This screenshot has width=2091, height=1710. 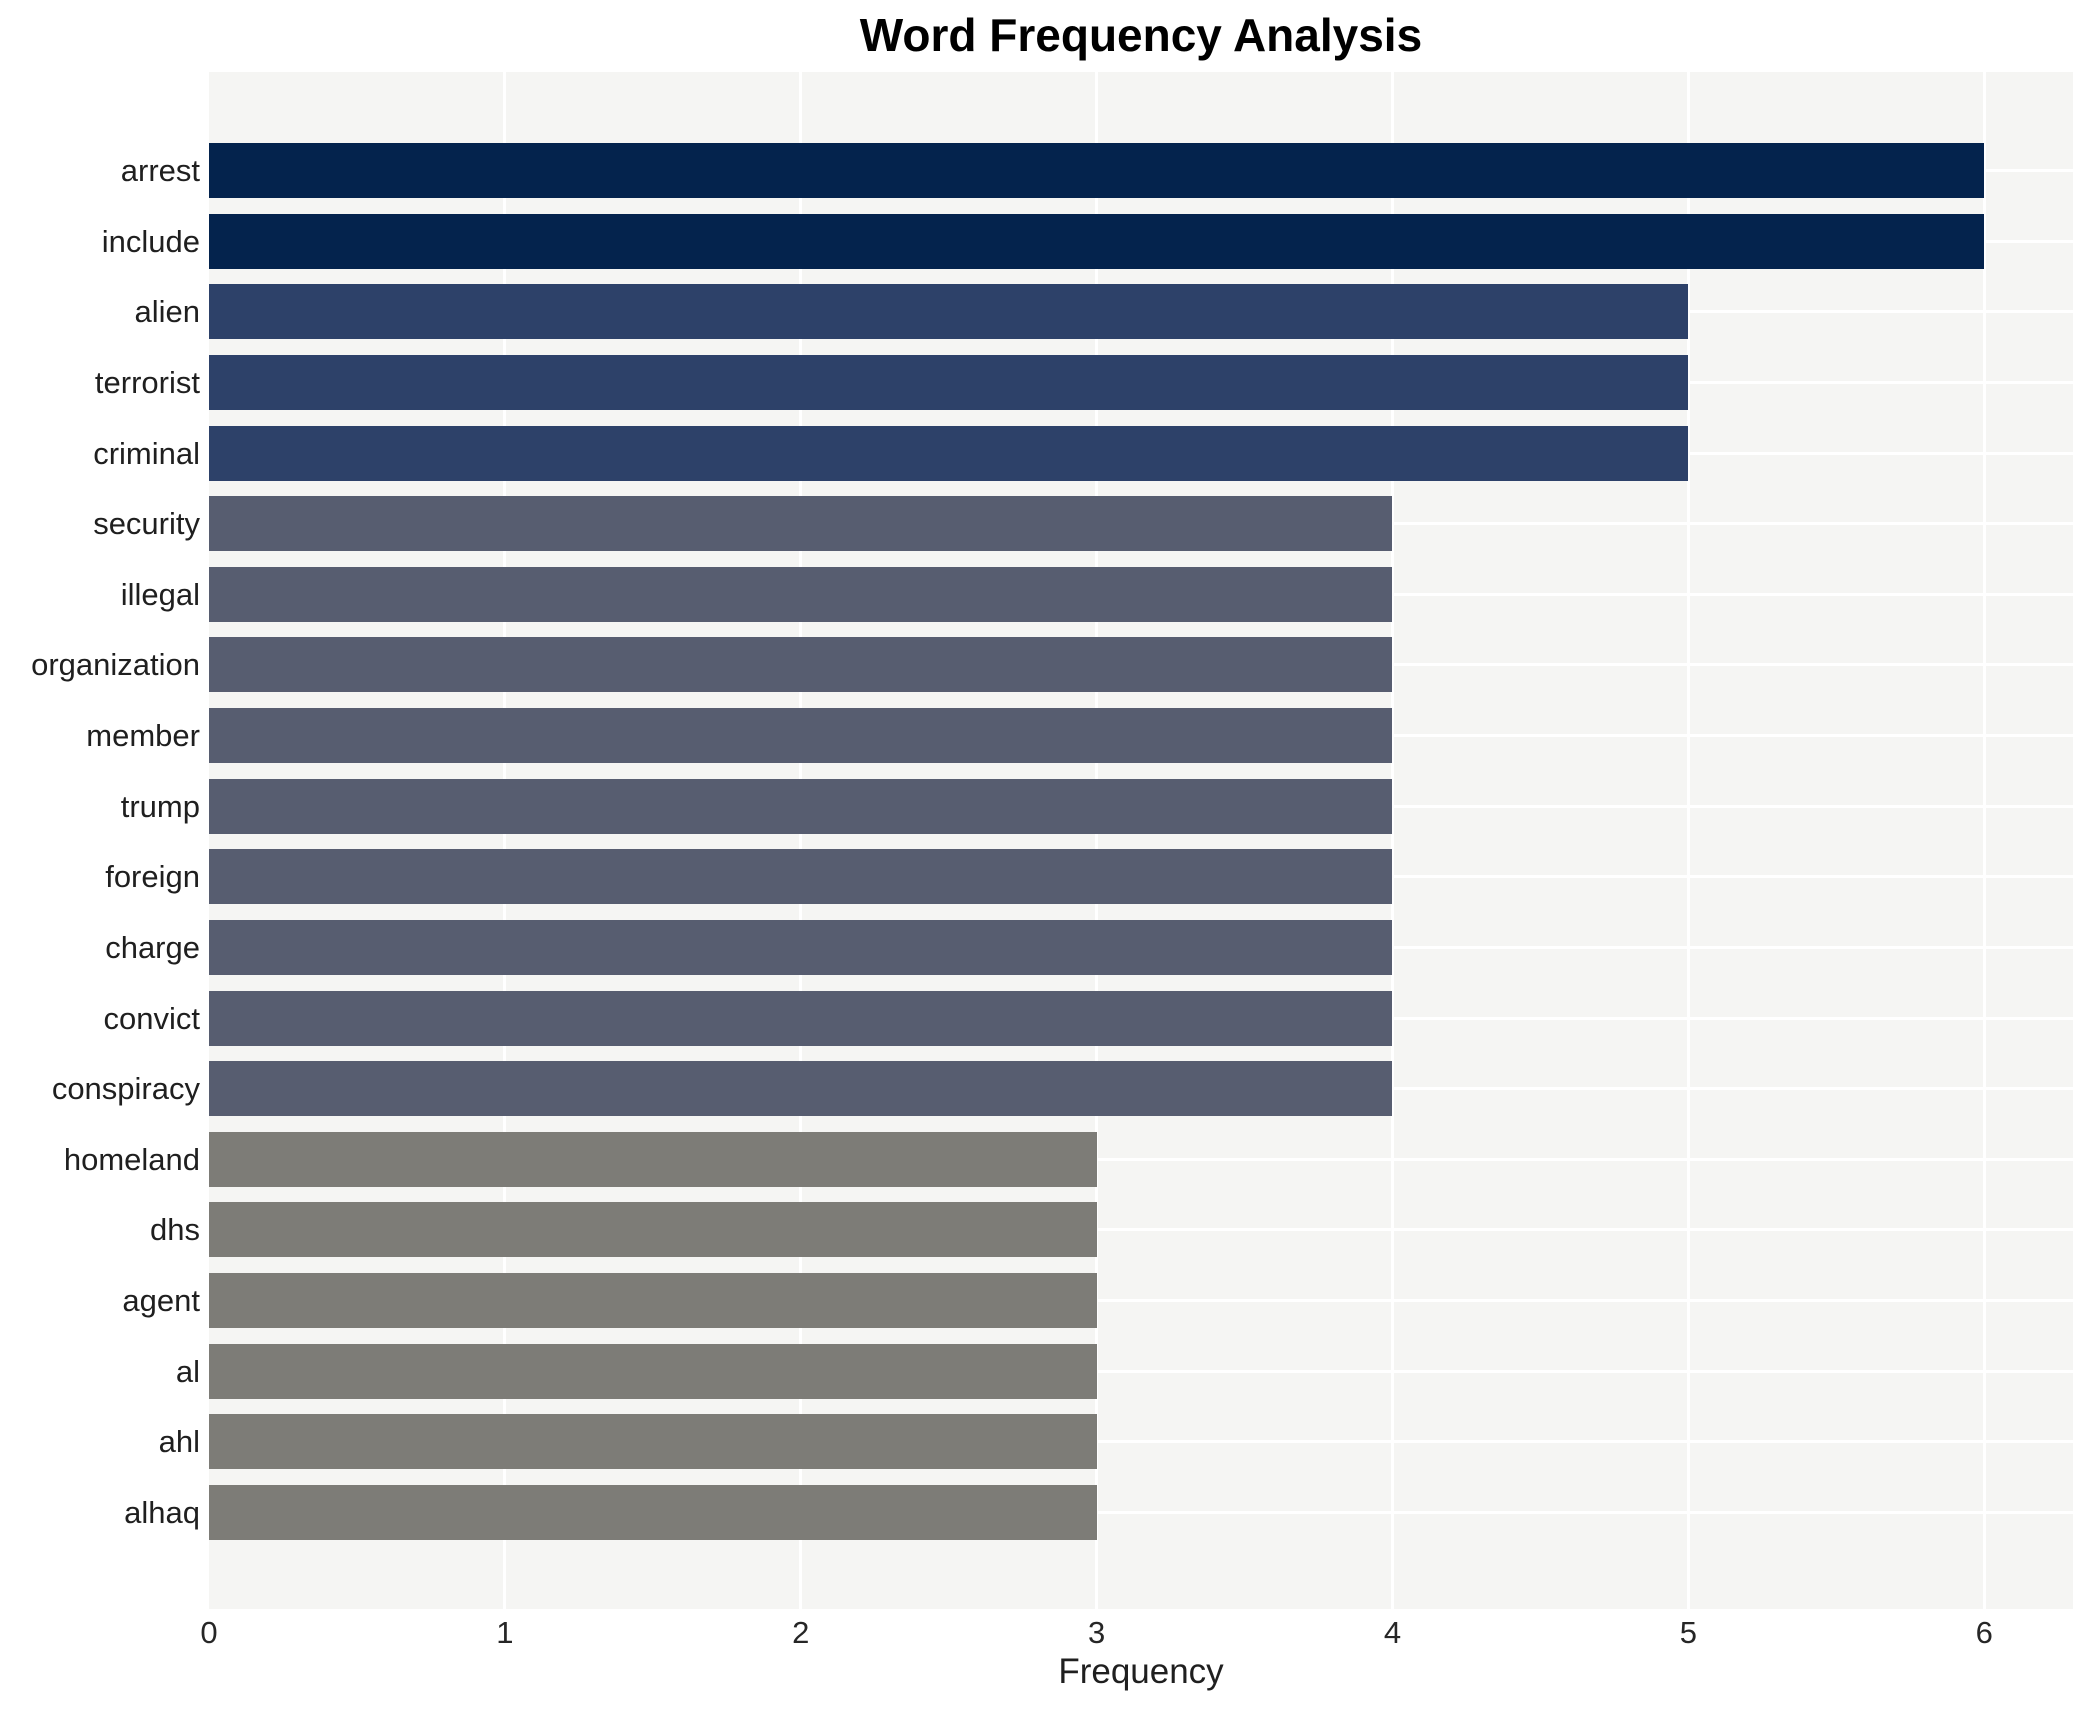 I want to click on gridline-y-homeland, so click(x=1141, y=1159).